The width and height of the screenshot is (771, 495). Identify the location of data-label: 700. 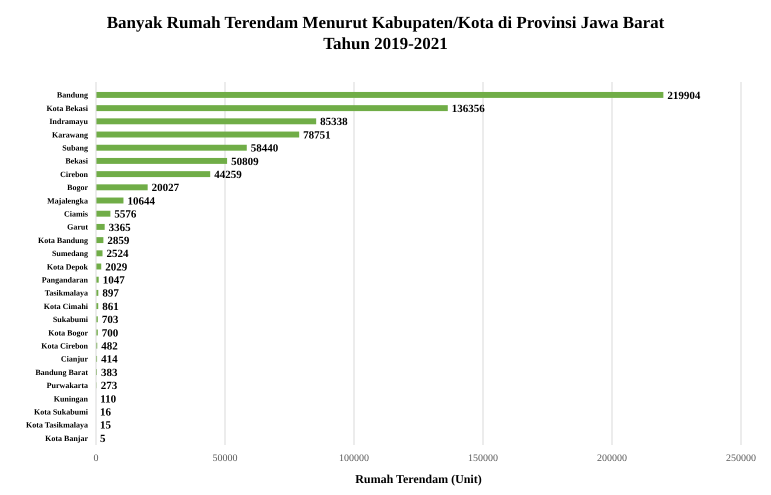
(110, 333).